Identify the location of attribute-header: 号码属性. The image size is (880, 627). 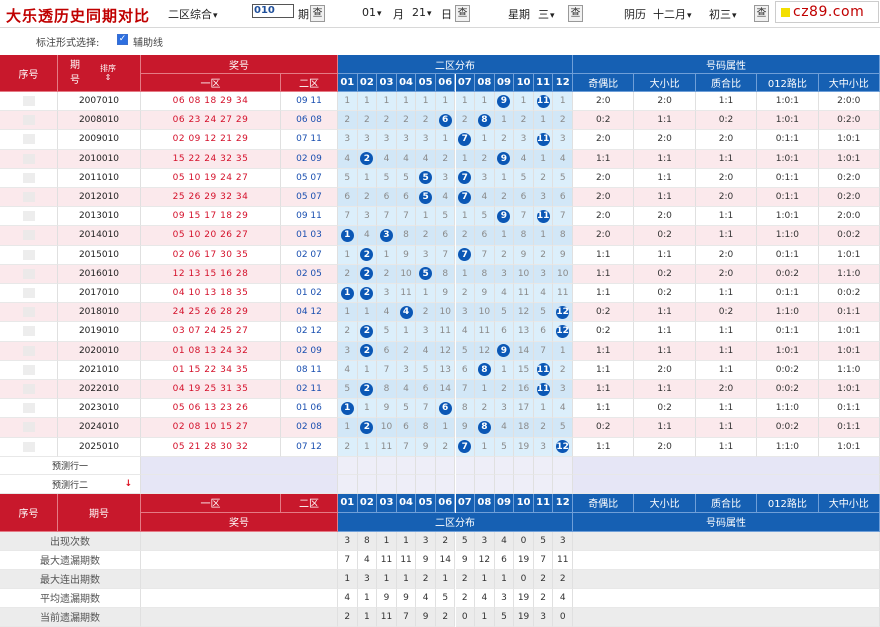
(726, 64).